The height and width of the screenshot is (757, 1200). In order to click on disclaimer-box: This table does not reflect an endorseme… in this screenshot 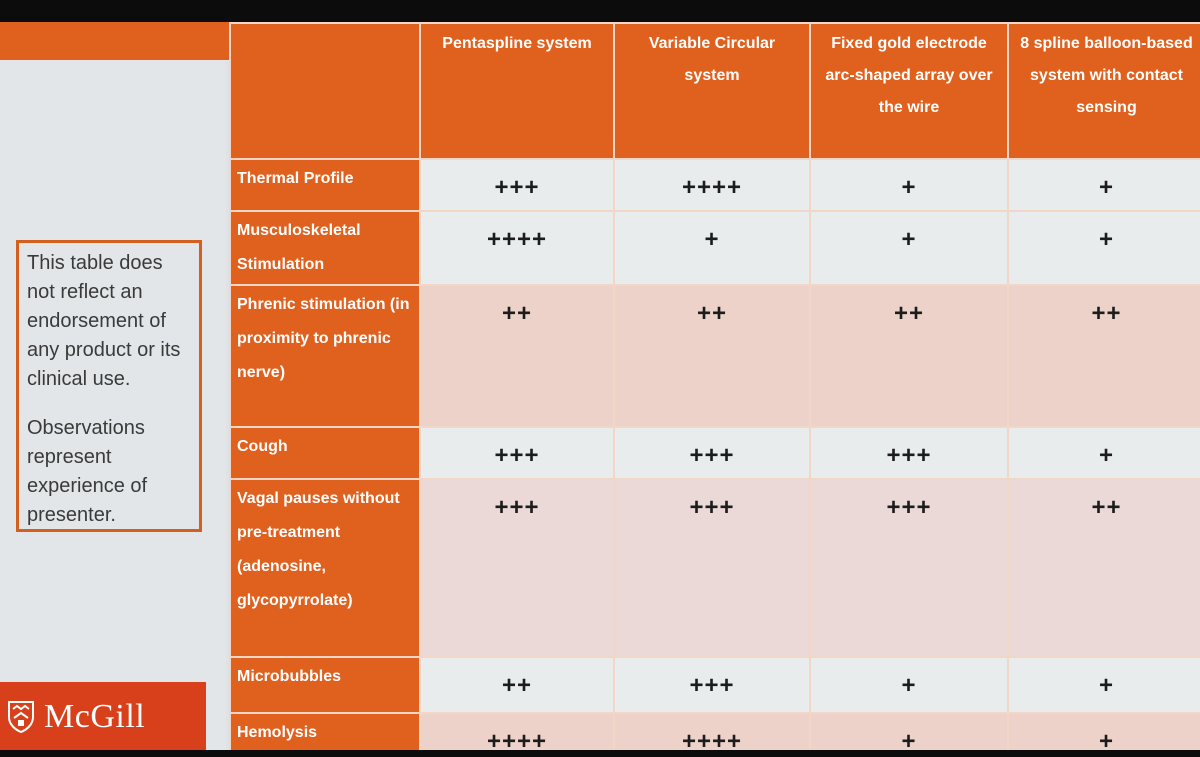, I will do `click(109, 386)`.